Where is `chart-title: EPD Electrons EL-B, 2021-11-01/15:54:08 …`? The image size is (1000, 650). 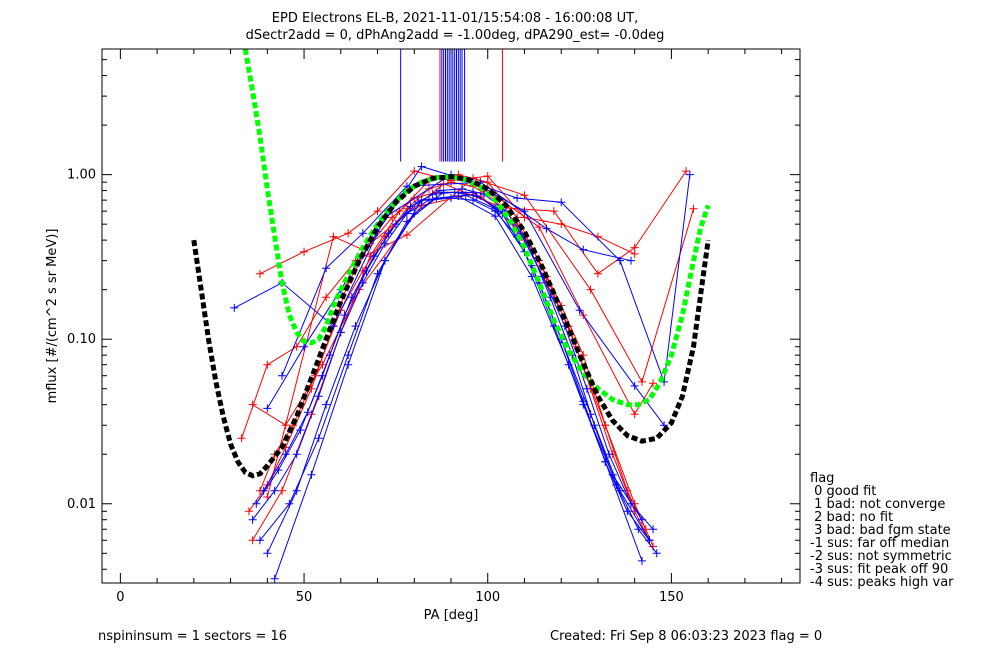 chart-title: EPD Electrons EL-B, 2021-11-01/15:54:08 … is located at coordinates (455, 18).